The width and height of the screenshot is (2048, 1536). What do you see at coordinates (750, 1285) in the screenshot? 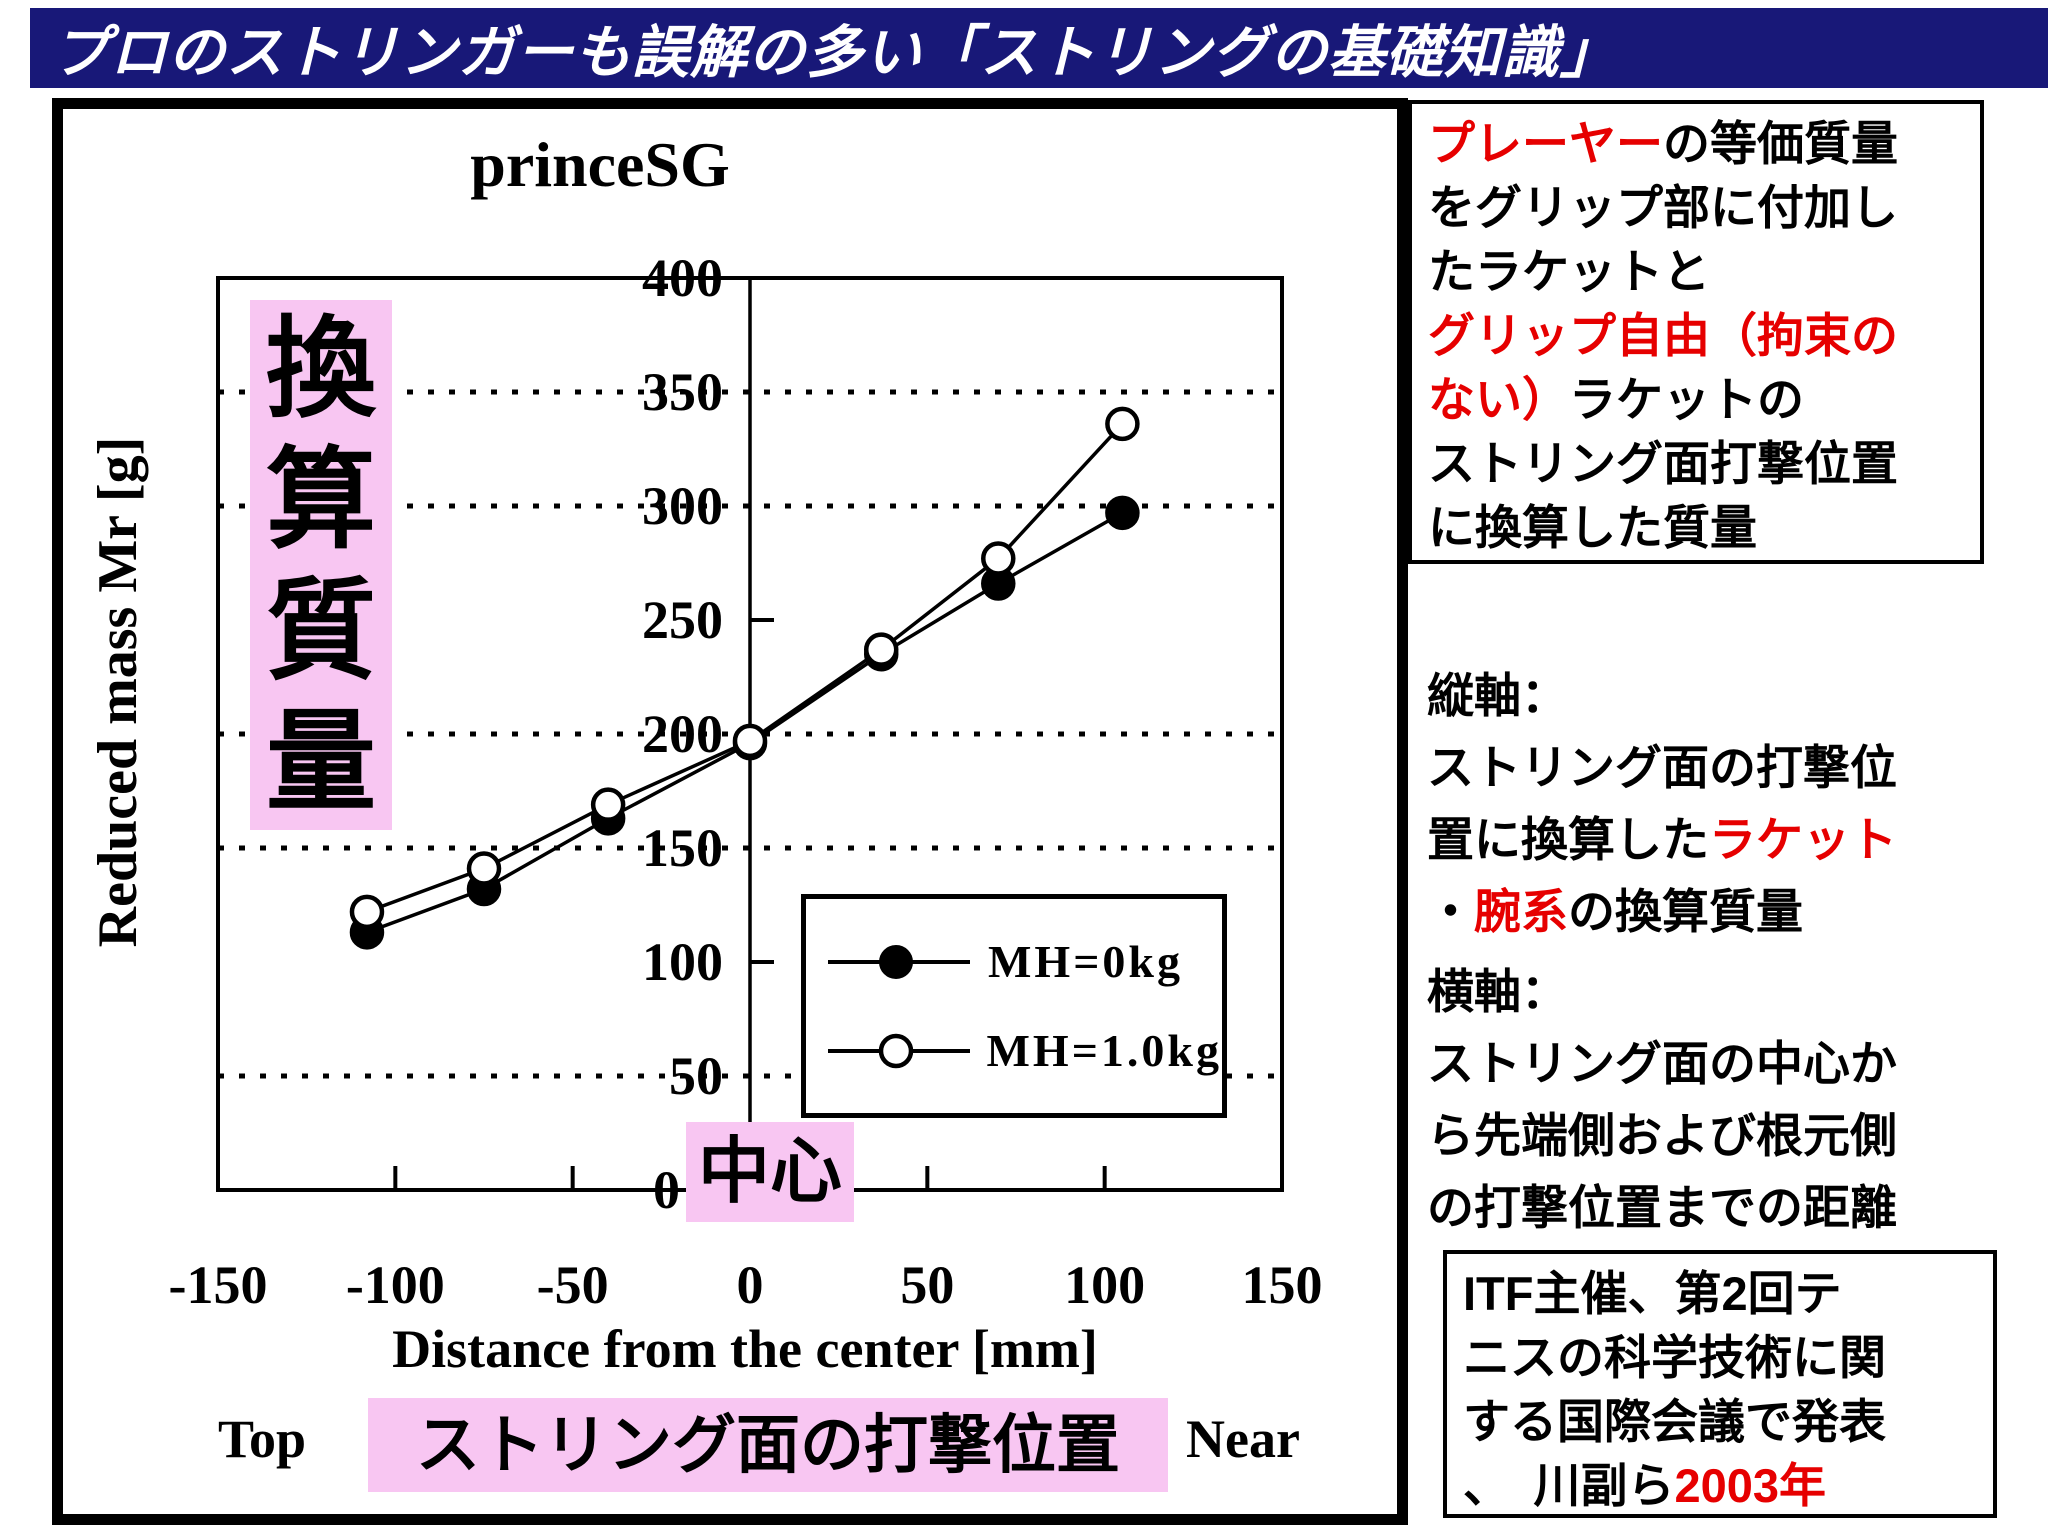
I see `x-tick-label: 0` at bounding box center [750, 1285].